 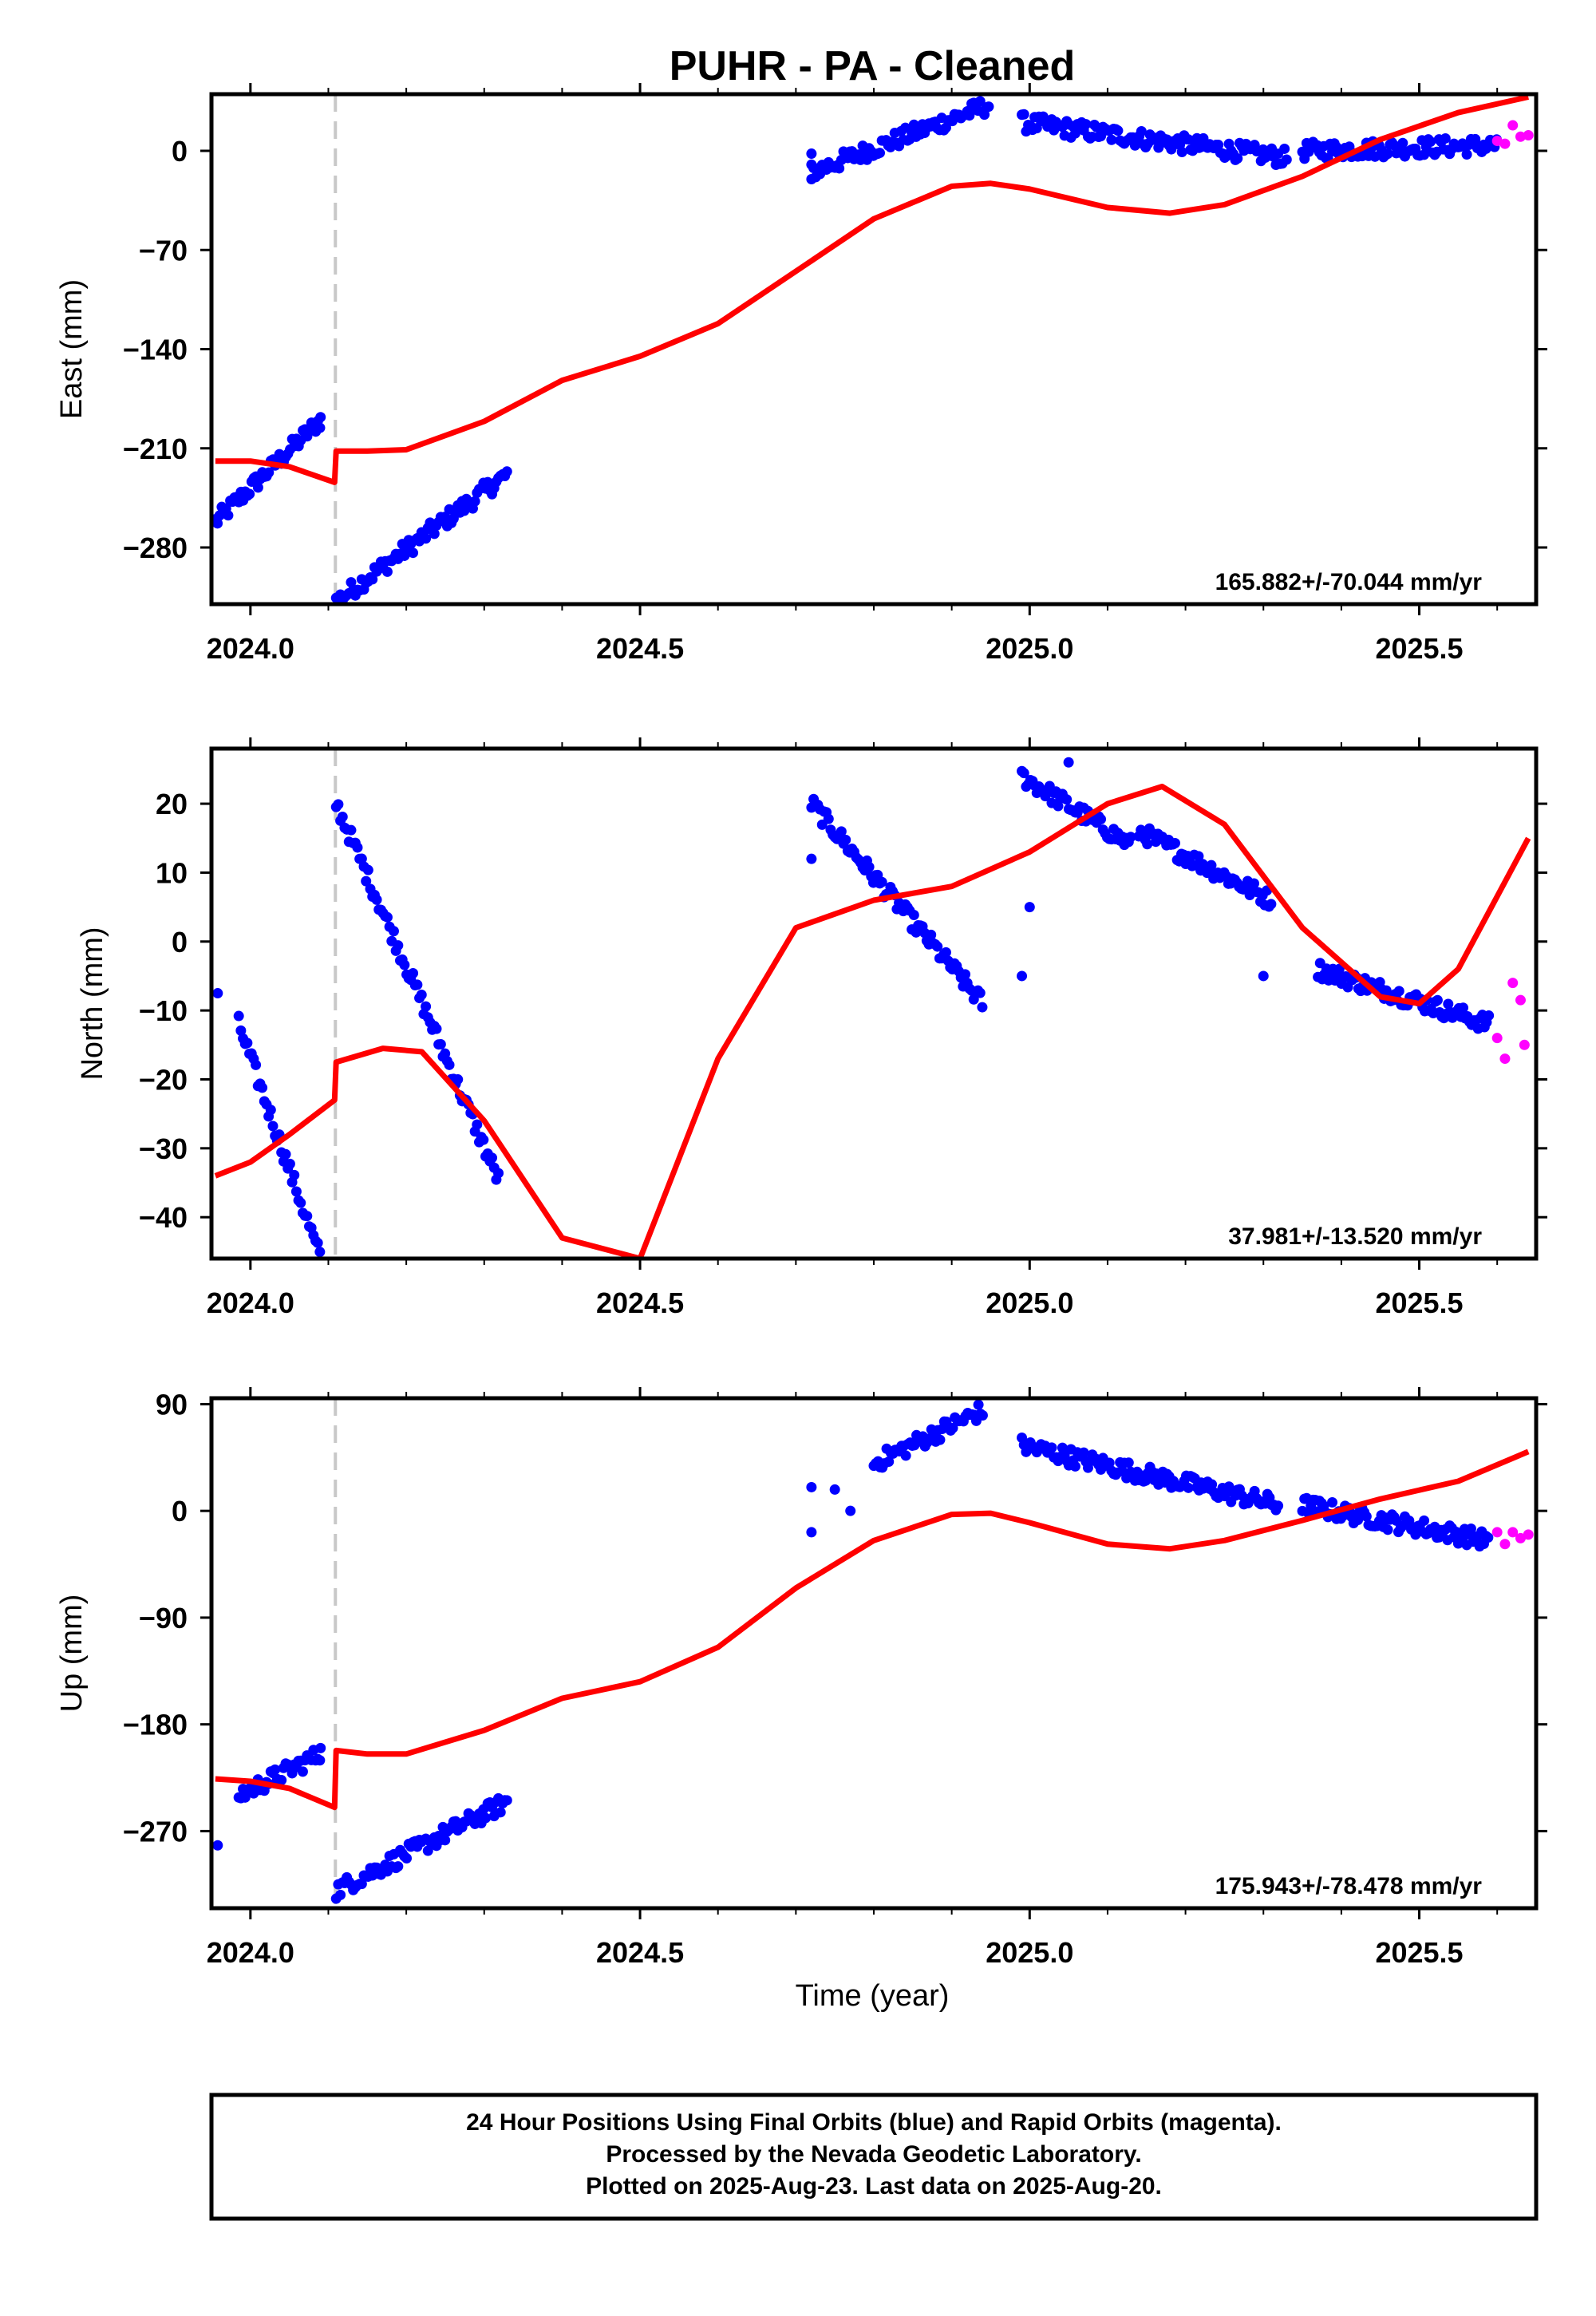 I want to click on y-tick-label: −70, so click(x=163, y=250).